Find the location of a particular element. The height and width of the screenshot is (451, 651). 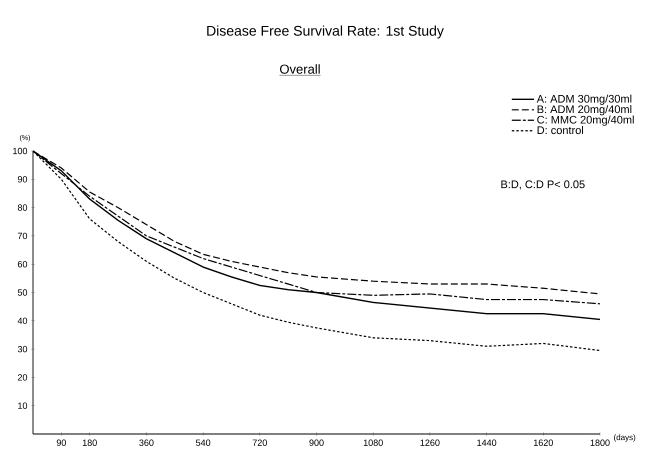

y-tick-label: 50 is located at coordinates (23, 292).